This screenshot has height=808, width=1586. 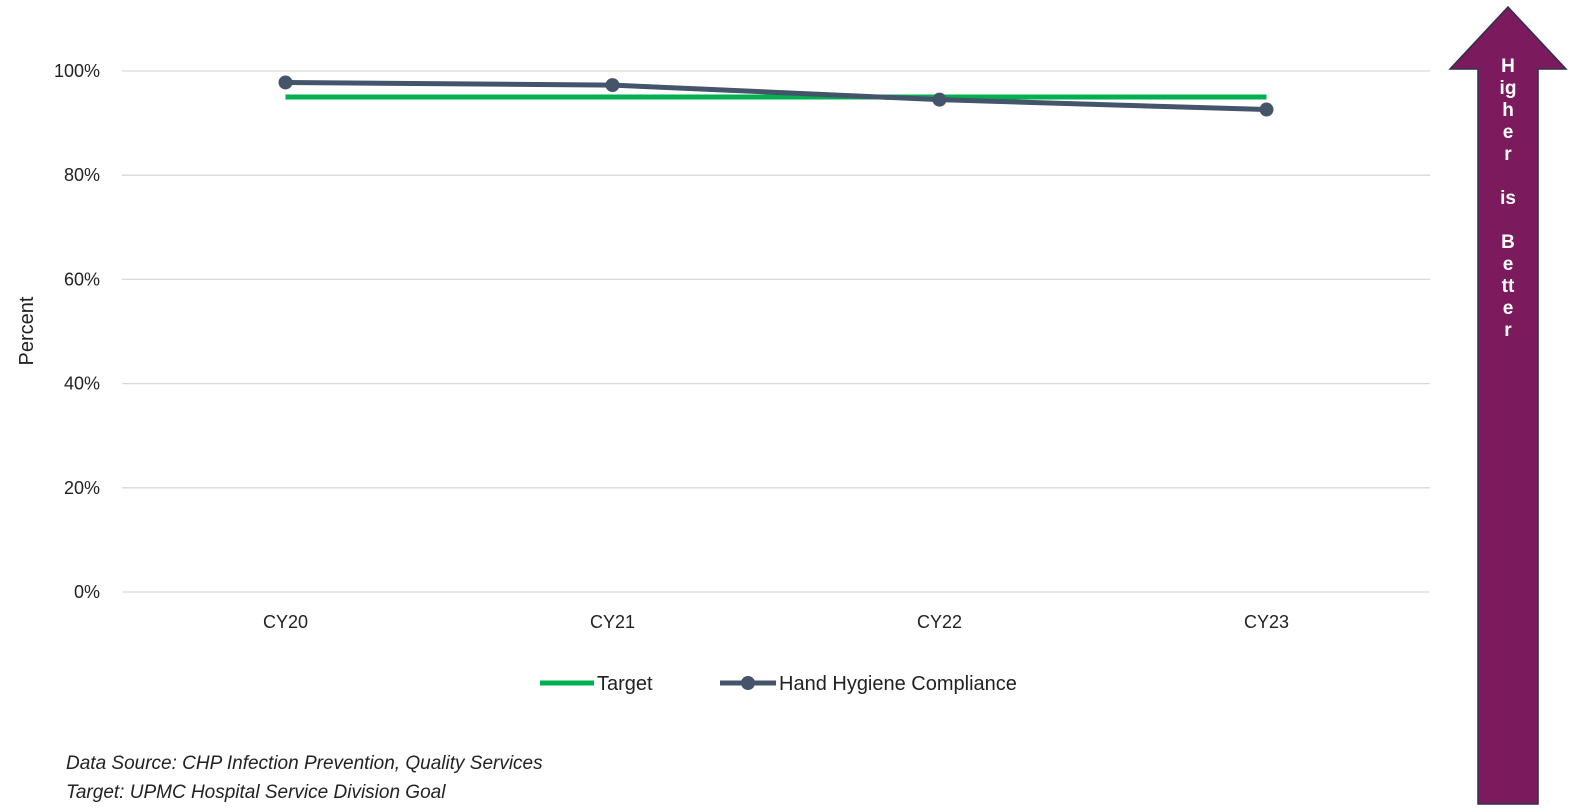 What do you see at coordinates (77, 71) in the screenshot?
I see `y-tick-label: 100%` at bounding box center [77, 71].